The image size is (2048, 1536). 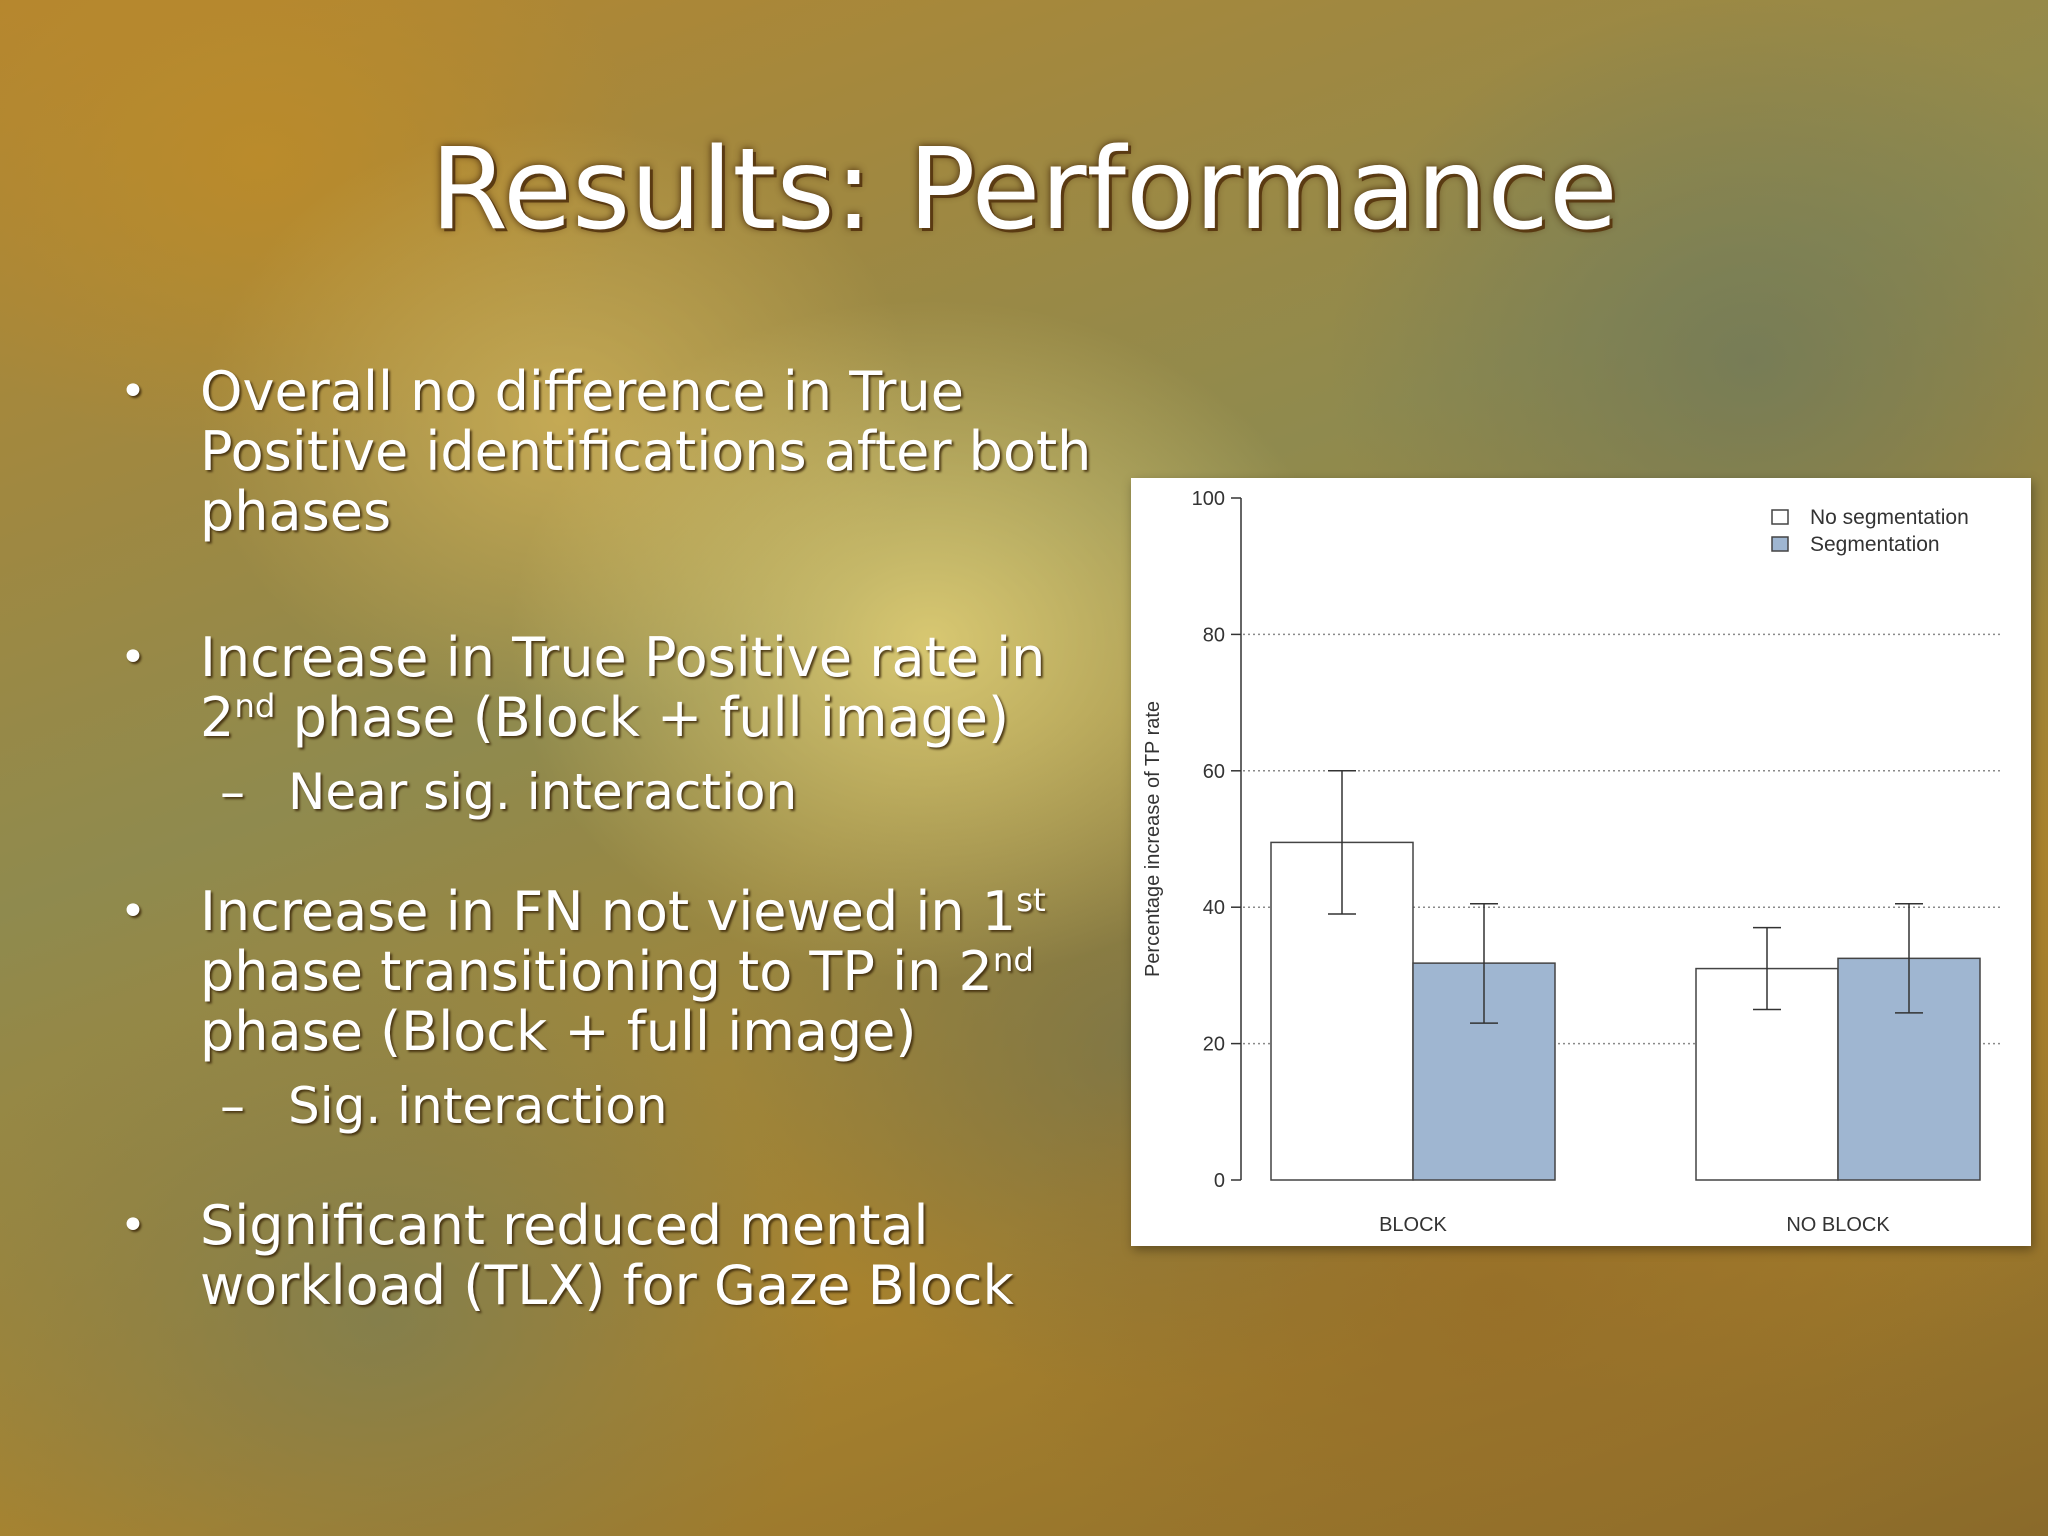 I want to click on y-tick-label: 60, so click(x=1214, y=772).